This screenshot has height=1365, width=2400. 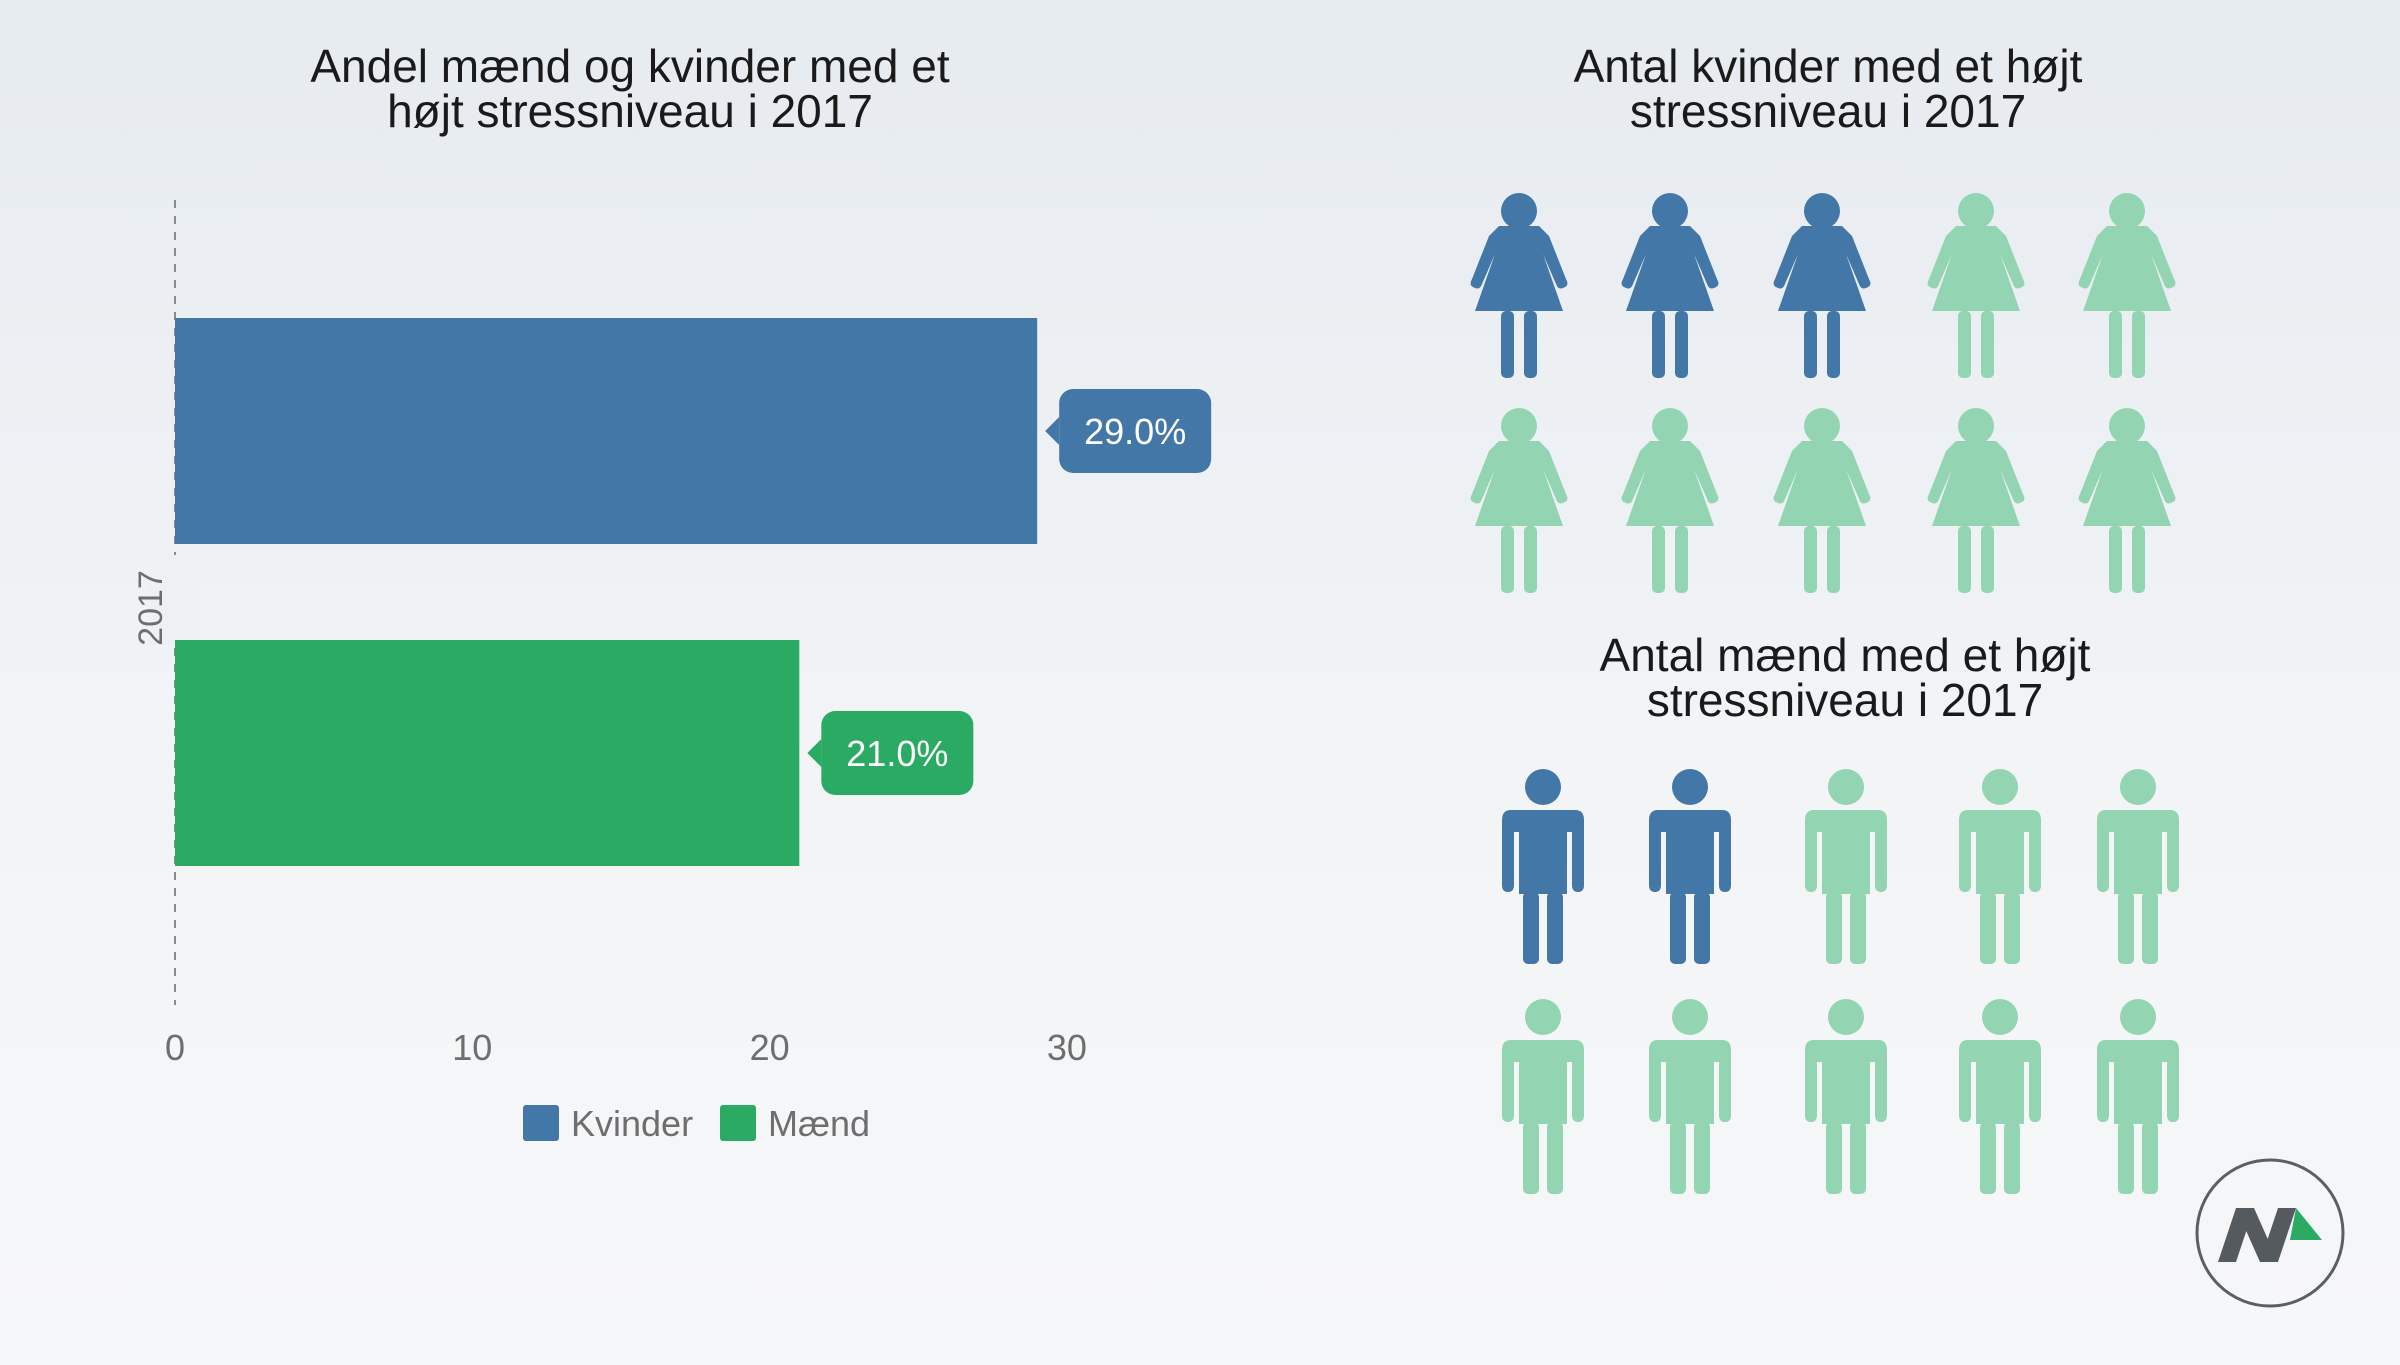 I want to click on data-label-kvinder: 29.0%, so click(x=1135, y=431).